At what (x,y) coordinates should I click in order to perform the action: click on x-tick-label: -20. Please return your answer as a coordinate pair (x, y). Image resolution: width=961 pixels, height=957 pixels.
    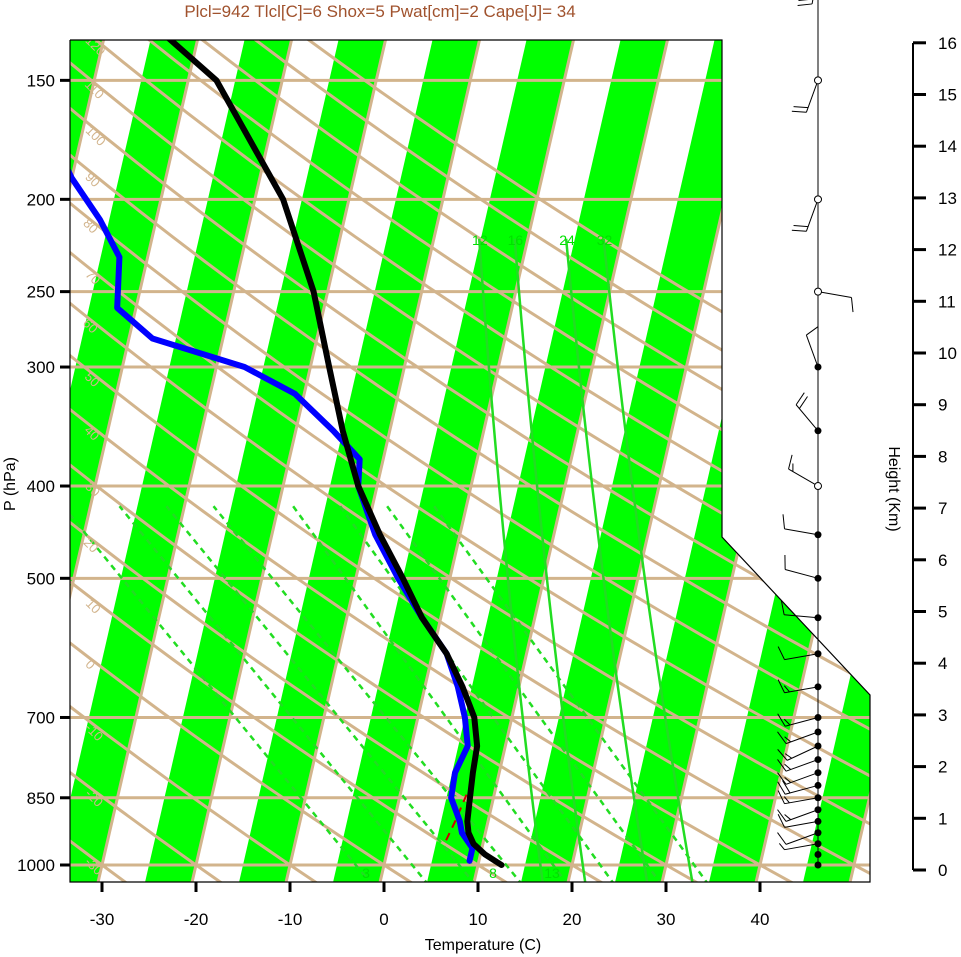
    Looking at the image, I should click on (196, 919).